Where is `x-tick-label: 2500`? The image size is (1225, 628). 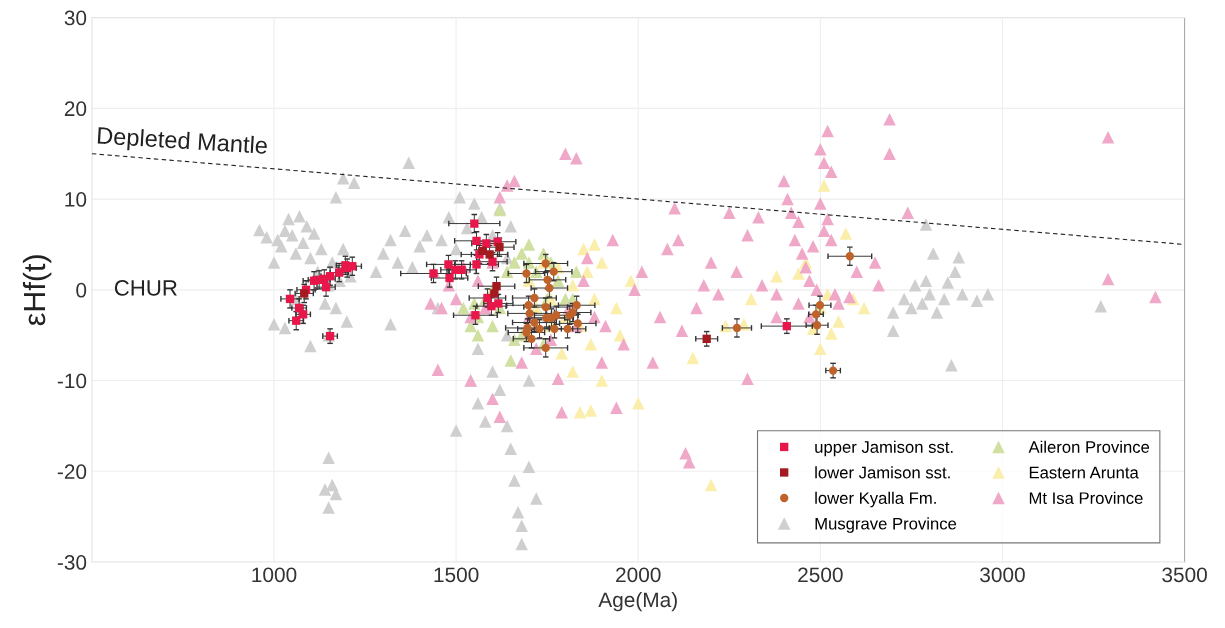
x-tick-label: 2500 is located at coordinates (820, 575).